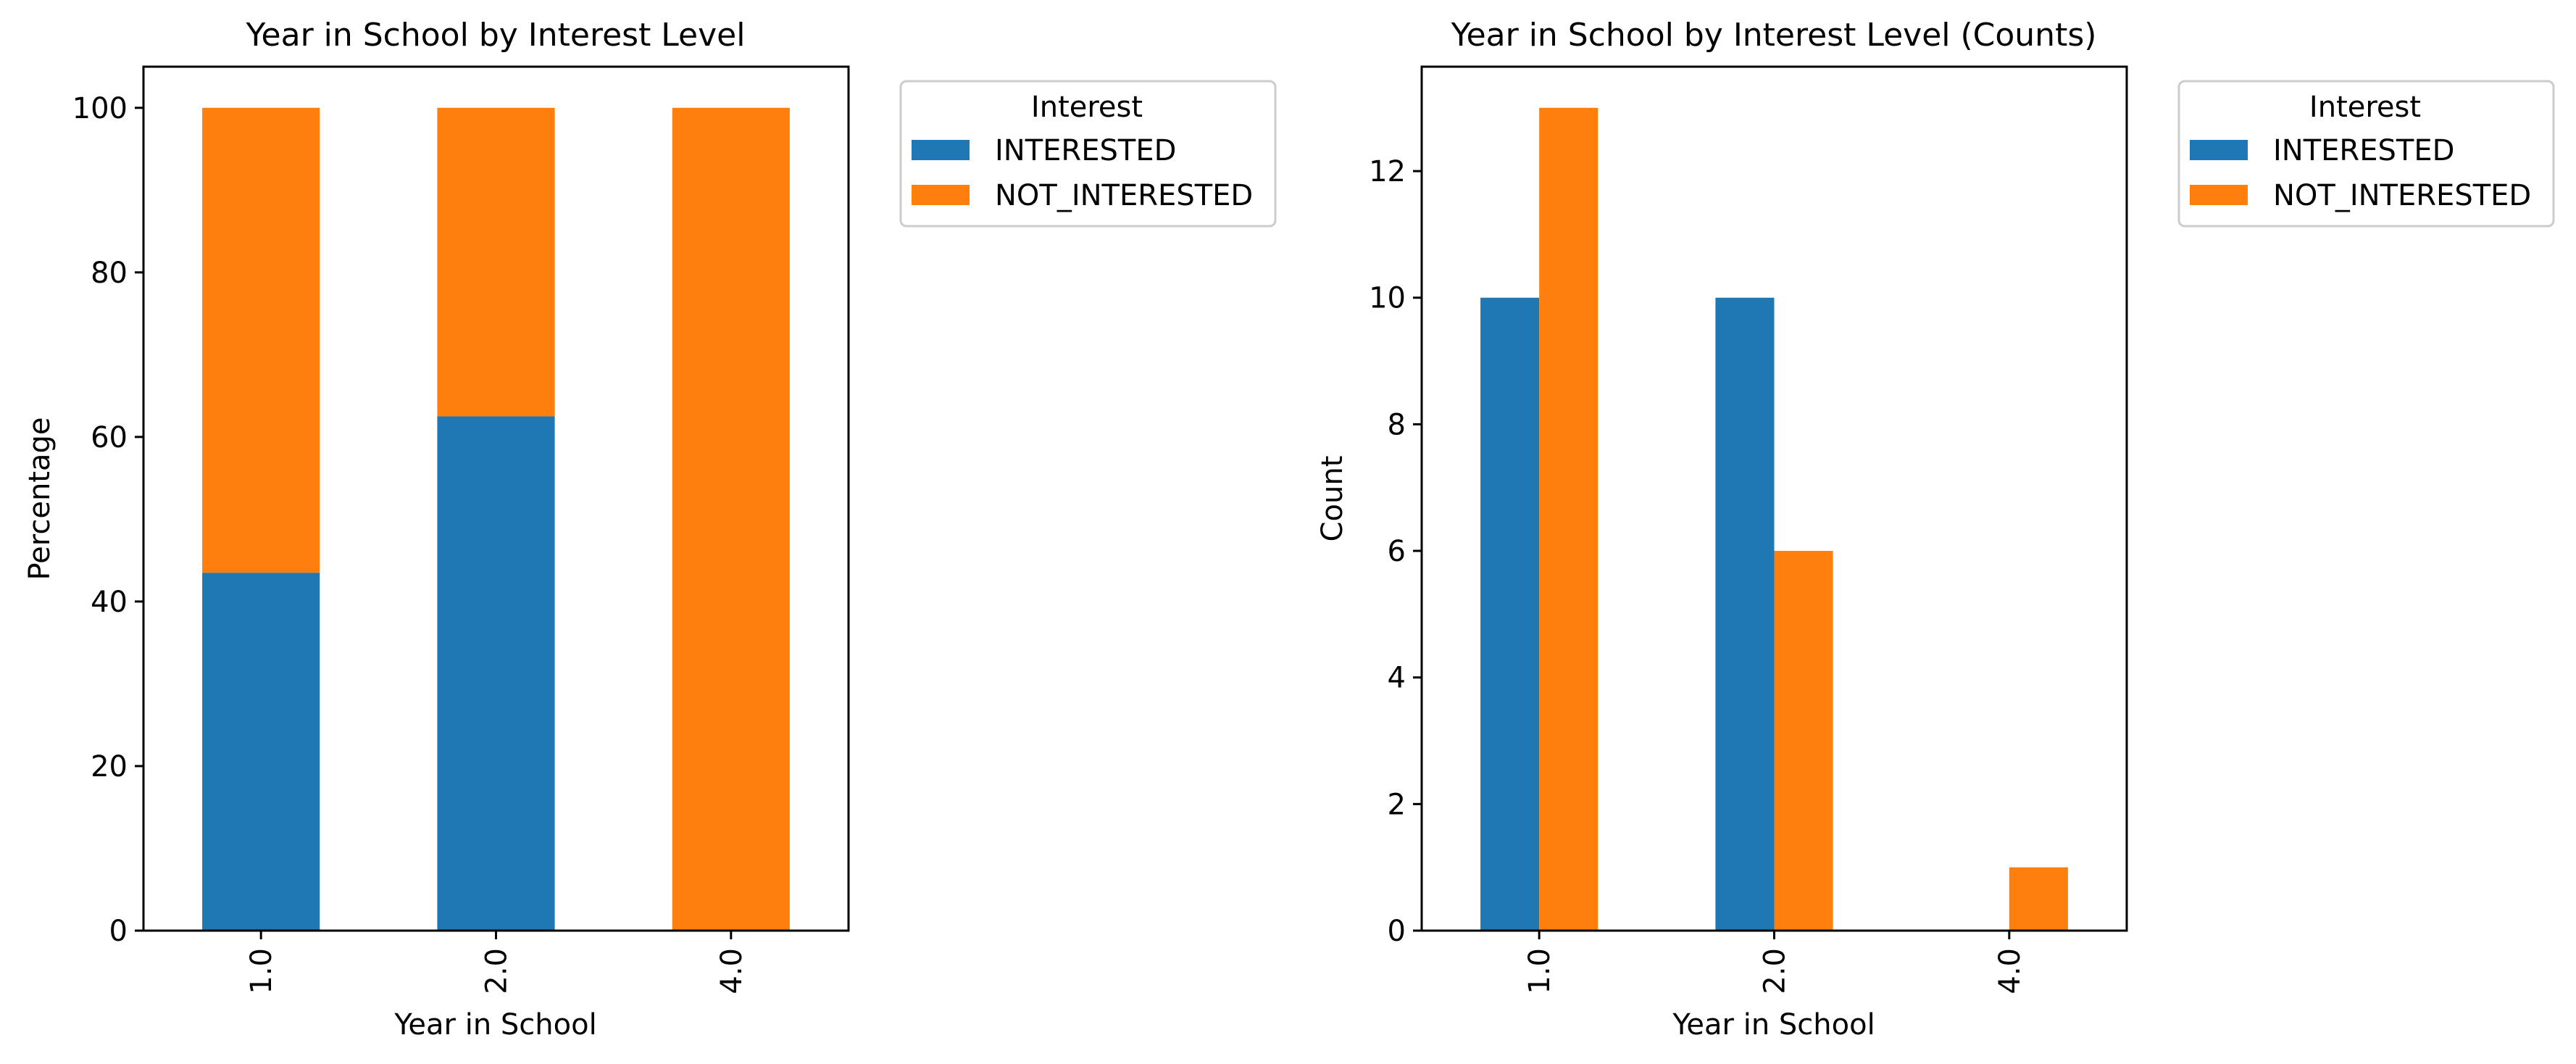 Image resolution: width=2576 pixels, height=1064 pixels. I want to click on y-tick-label: 10, so click(1387, 298).